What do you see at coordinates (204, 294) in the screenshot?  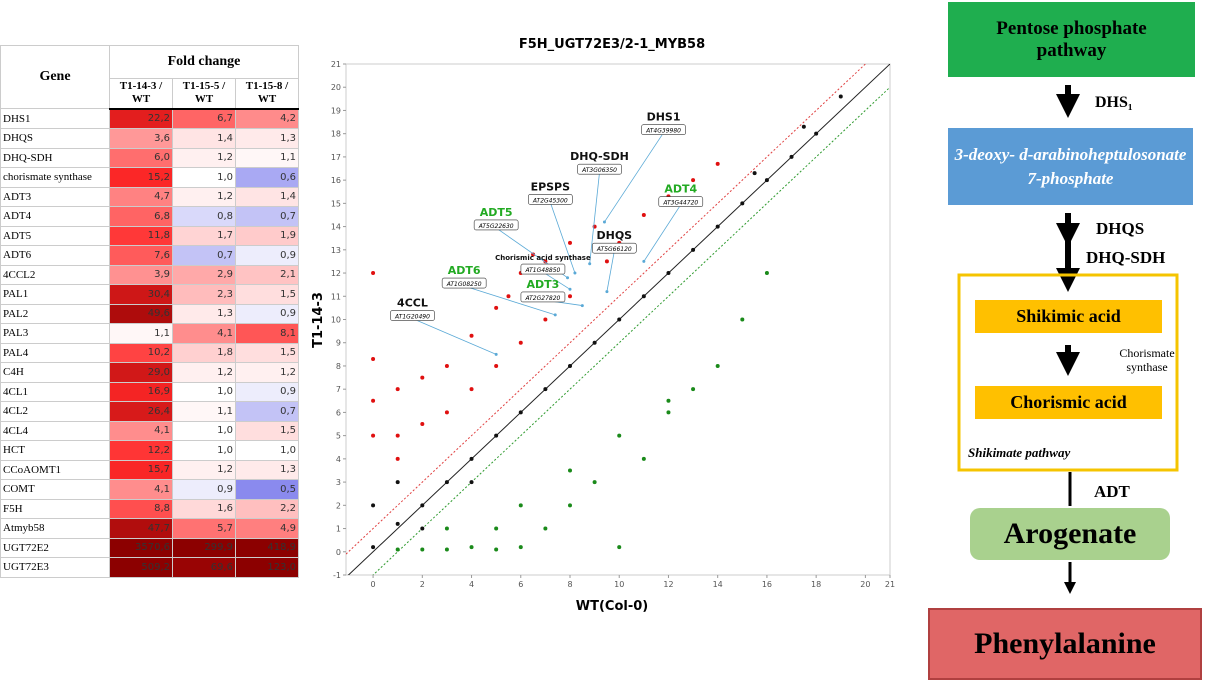 I see `fold-change-cell: 2,3` at bounding box center [204, 294].